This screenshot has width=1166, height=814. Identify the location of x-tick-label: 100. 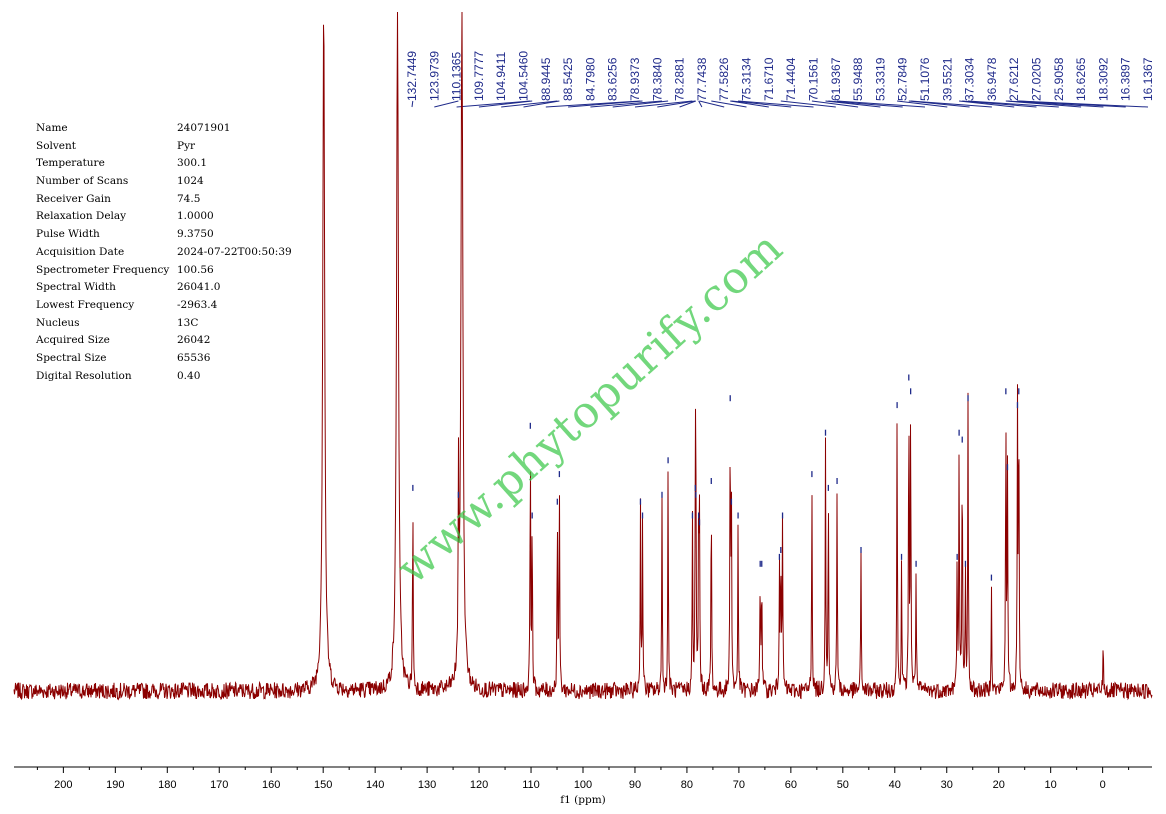
(583, 785).